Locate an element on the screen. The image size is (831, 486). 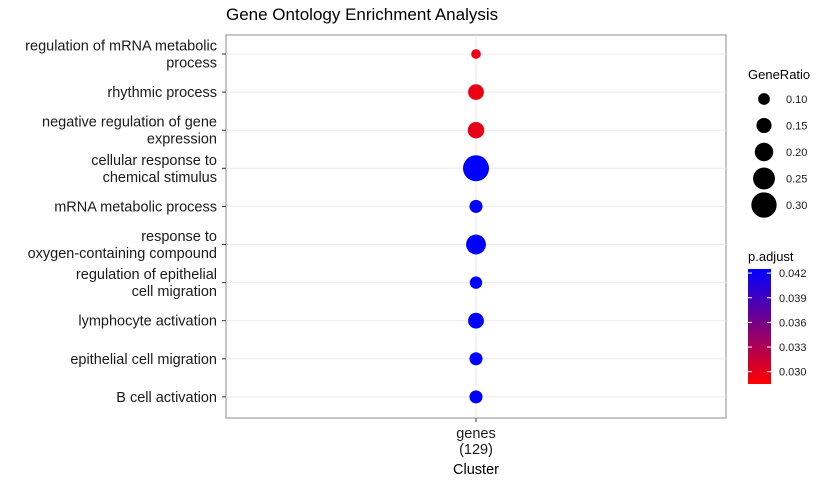
y-tick-label: response to is located at coordinates (179, 237).